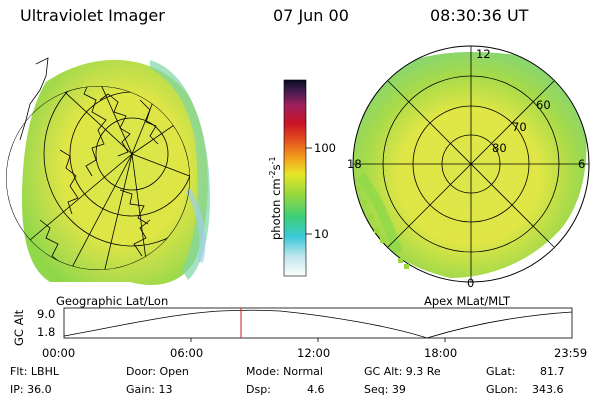 This screenshot has width=600, height=400. I want to click on timeline-xtick-0000: 00:00, so click(59, 353).